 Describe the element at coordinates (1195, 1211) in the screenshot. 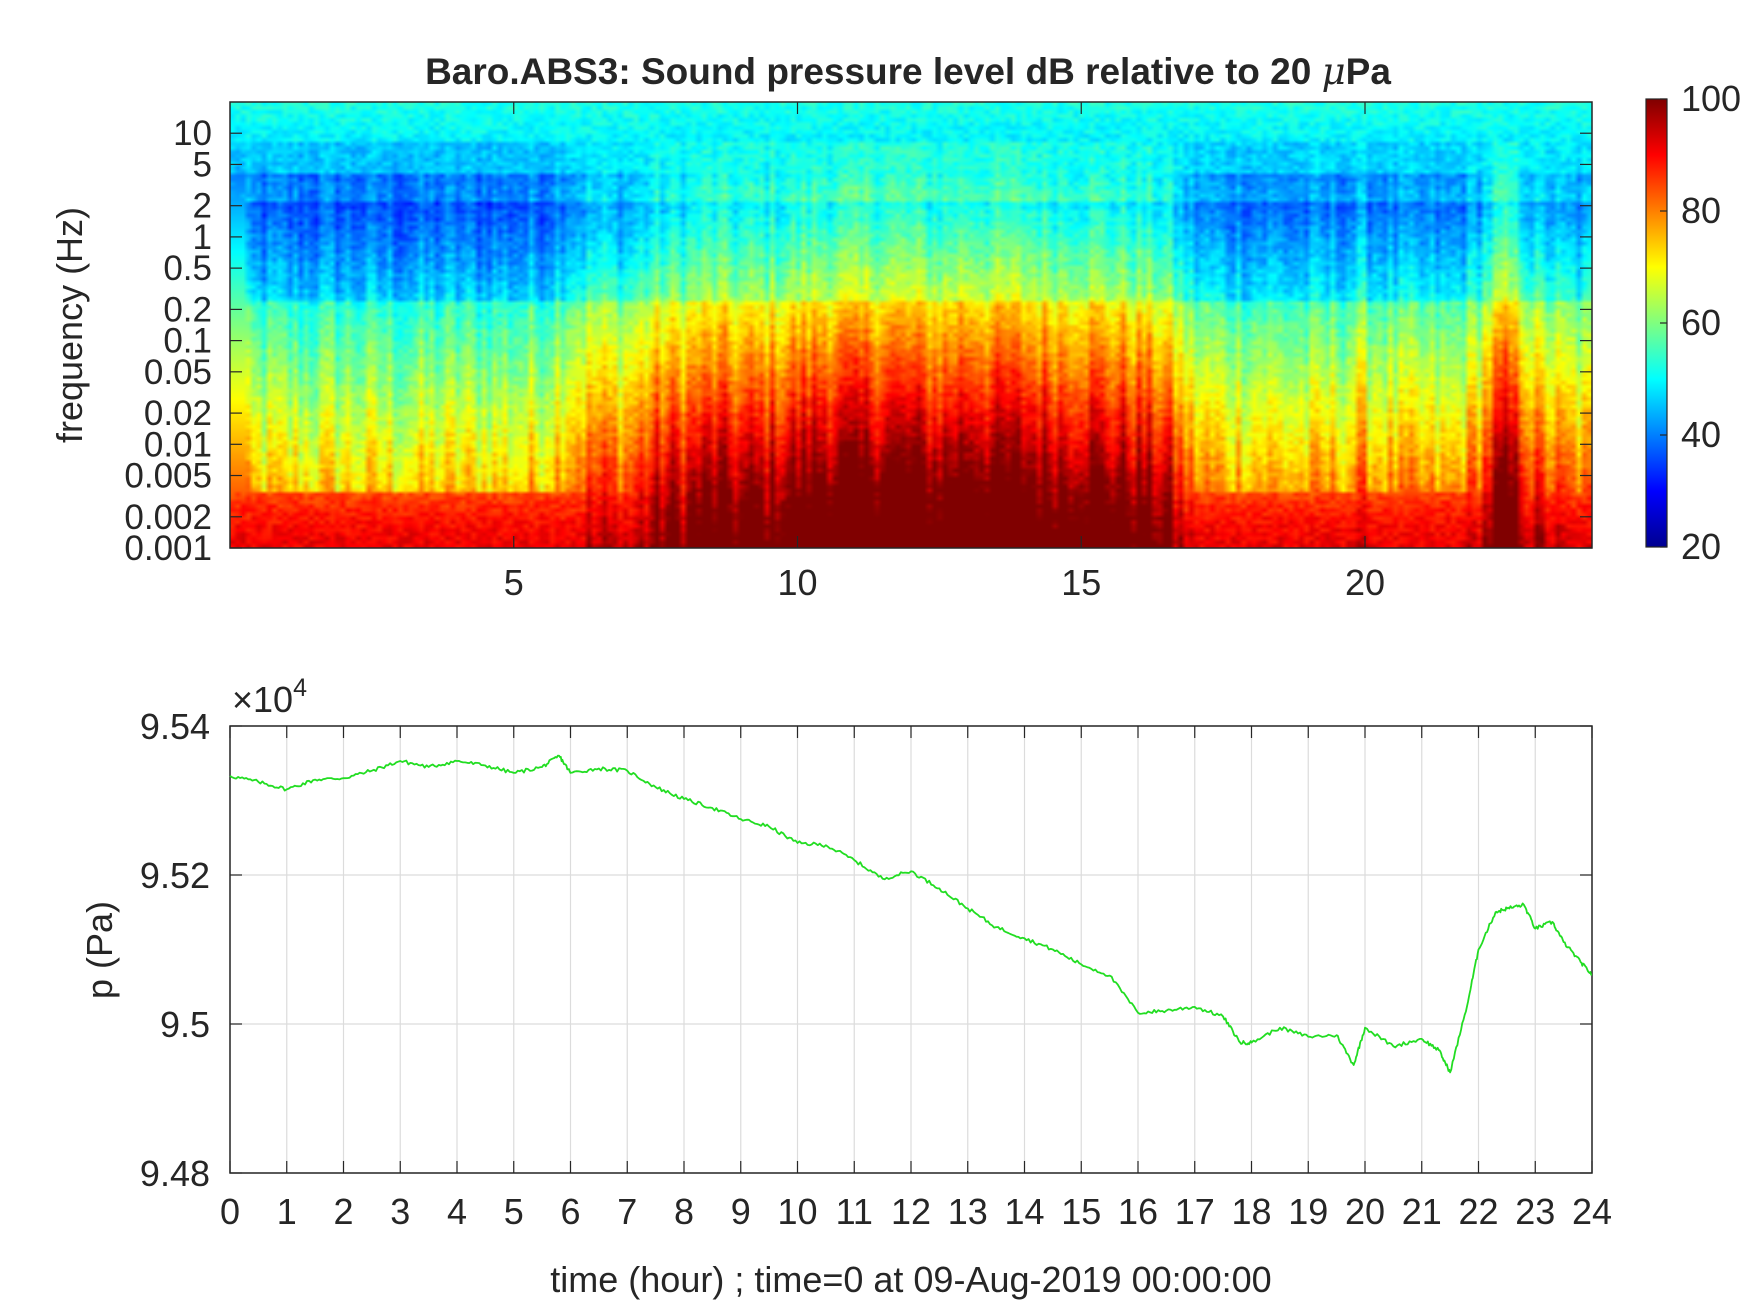

I see `pressure-x-tick-label: 17` at that location.